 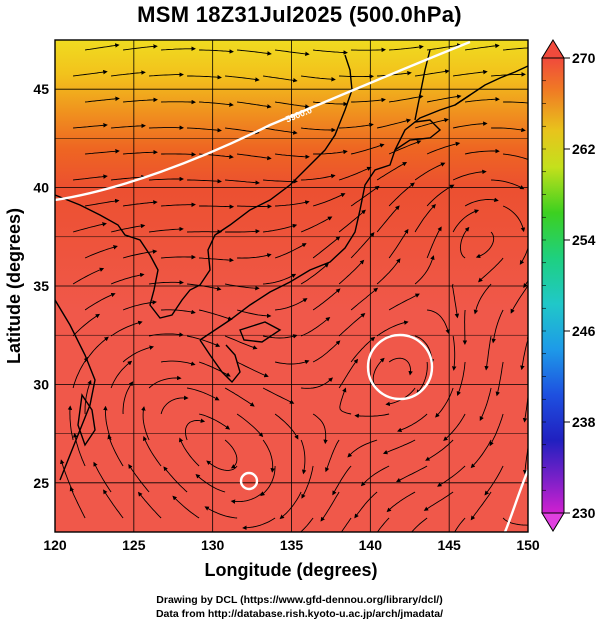 I want to click on colorbar-tick-label: 238, so click(x=584, y=422).